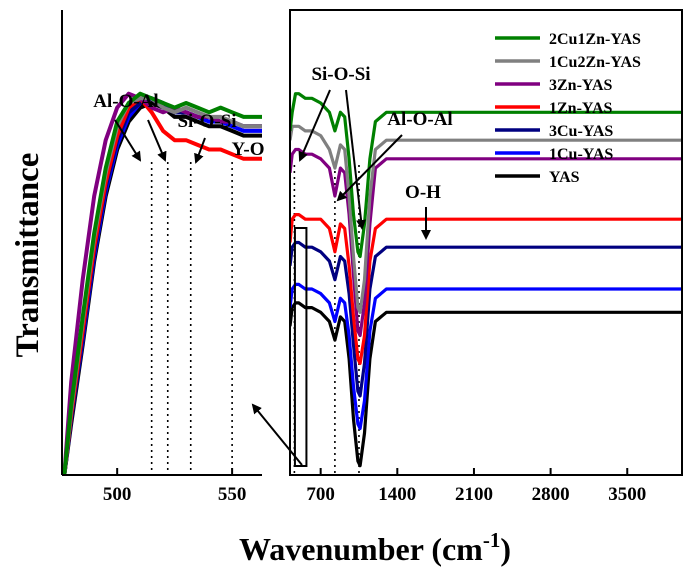  I want to click on x-axis-title-close: ), so click(505, 549).